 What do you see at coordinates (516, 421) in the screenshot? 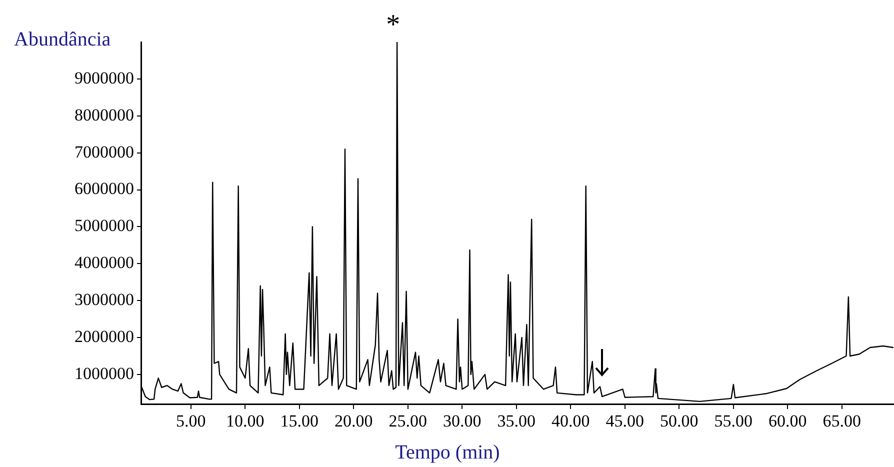
I see `x-tick-label: 35.00` at bounding box center [516, 421].